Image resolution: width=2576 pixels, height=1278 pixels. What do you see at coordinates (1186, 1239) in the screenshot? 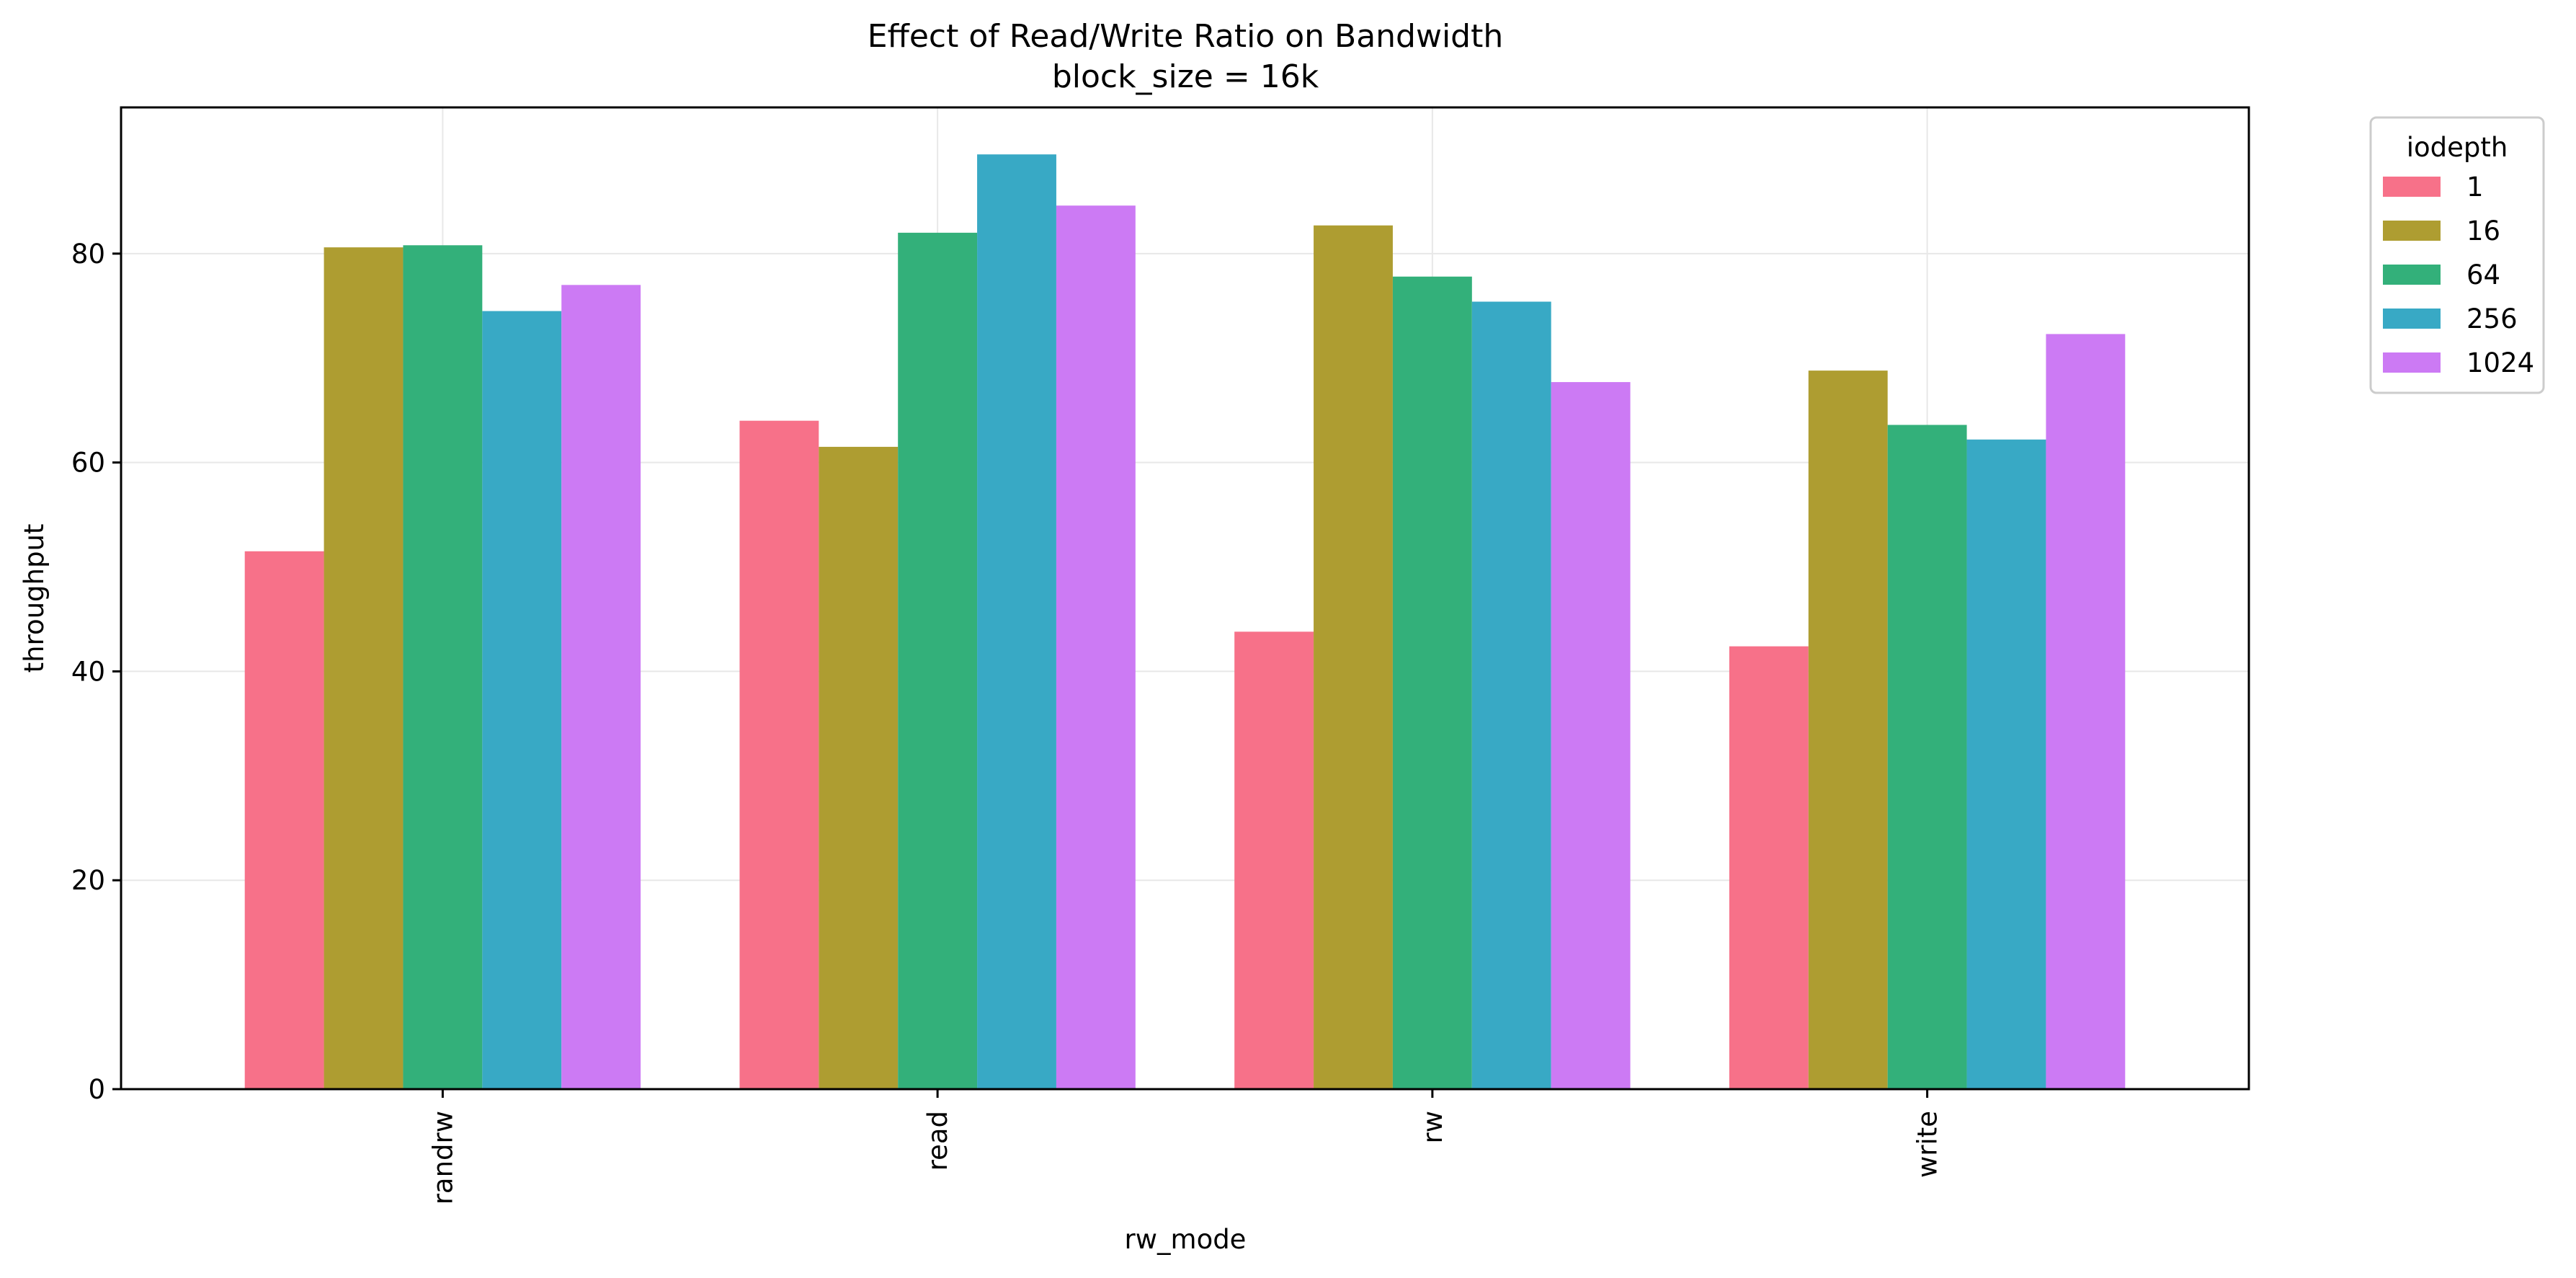
I see `x-axis-label: rw_mode` at bounding box center [1186, 1239].